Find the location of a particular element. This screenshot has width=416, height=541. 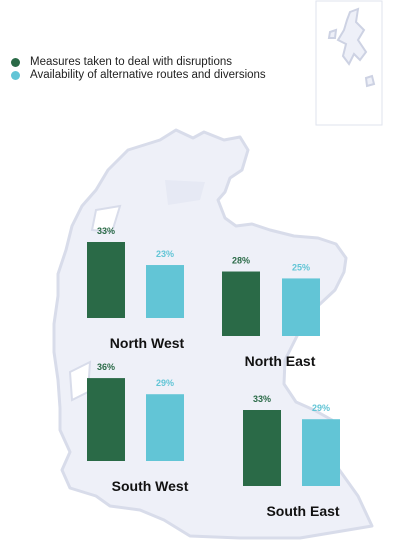

north-east-measures-value-label: 28% is located at coordinates (241, 261).